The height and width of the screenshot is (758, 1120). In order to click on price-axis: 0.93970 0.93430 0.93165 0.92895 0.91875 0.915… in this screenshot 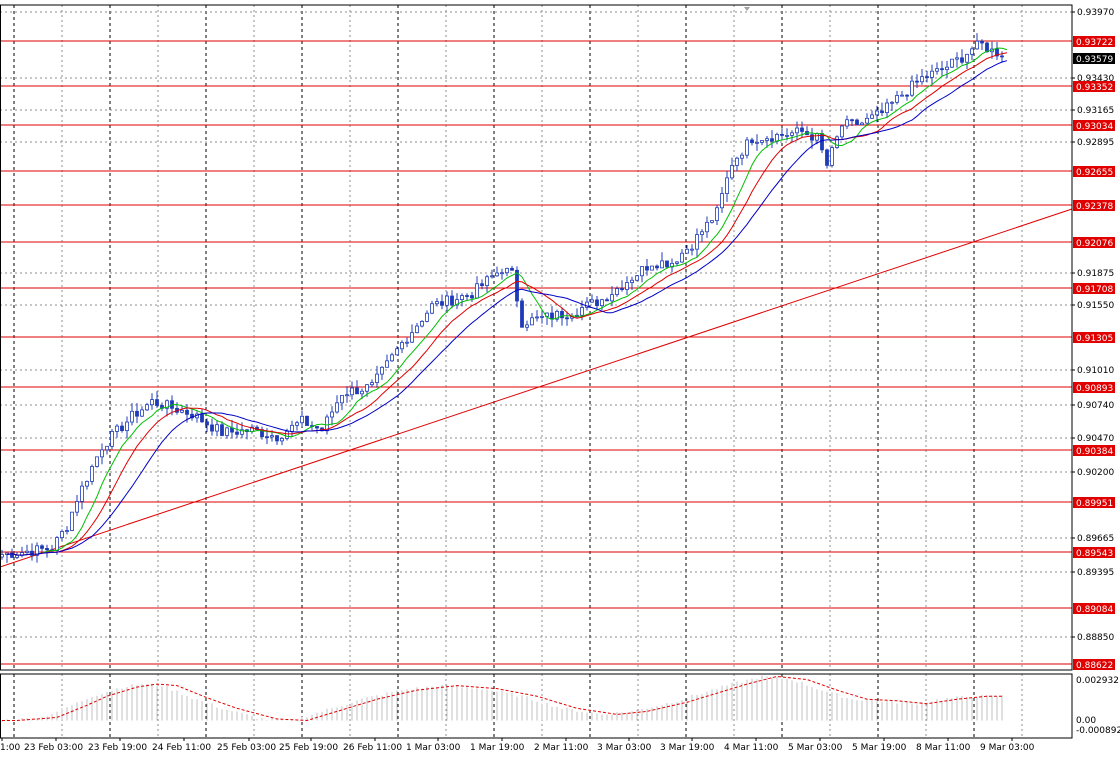, I will do `click(1093, 325)`.